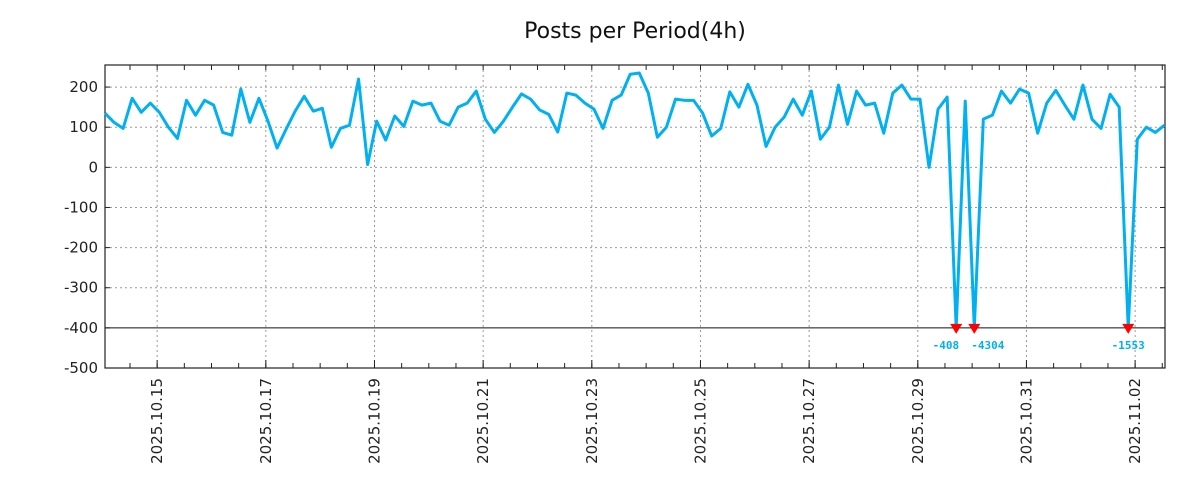 The height and width of the screenshot is (500, 1200). I want to click on clipped-value-label: -1553, so click(1128, 345).